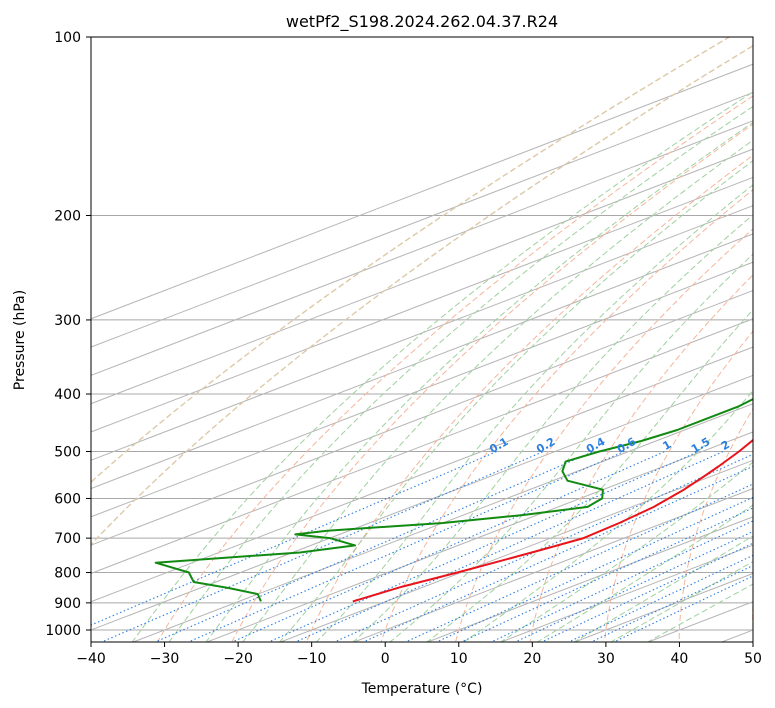 This screenshot has width=775, height=708. What do you see at coordinates (67, 539) in the screenshot?
I see `y-tick-label: 700` at bounding box center [67, 539].